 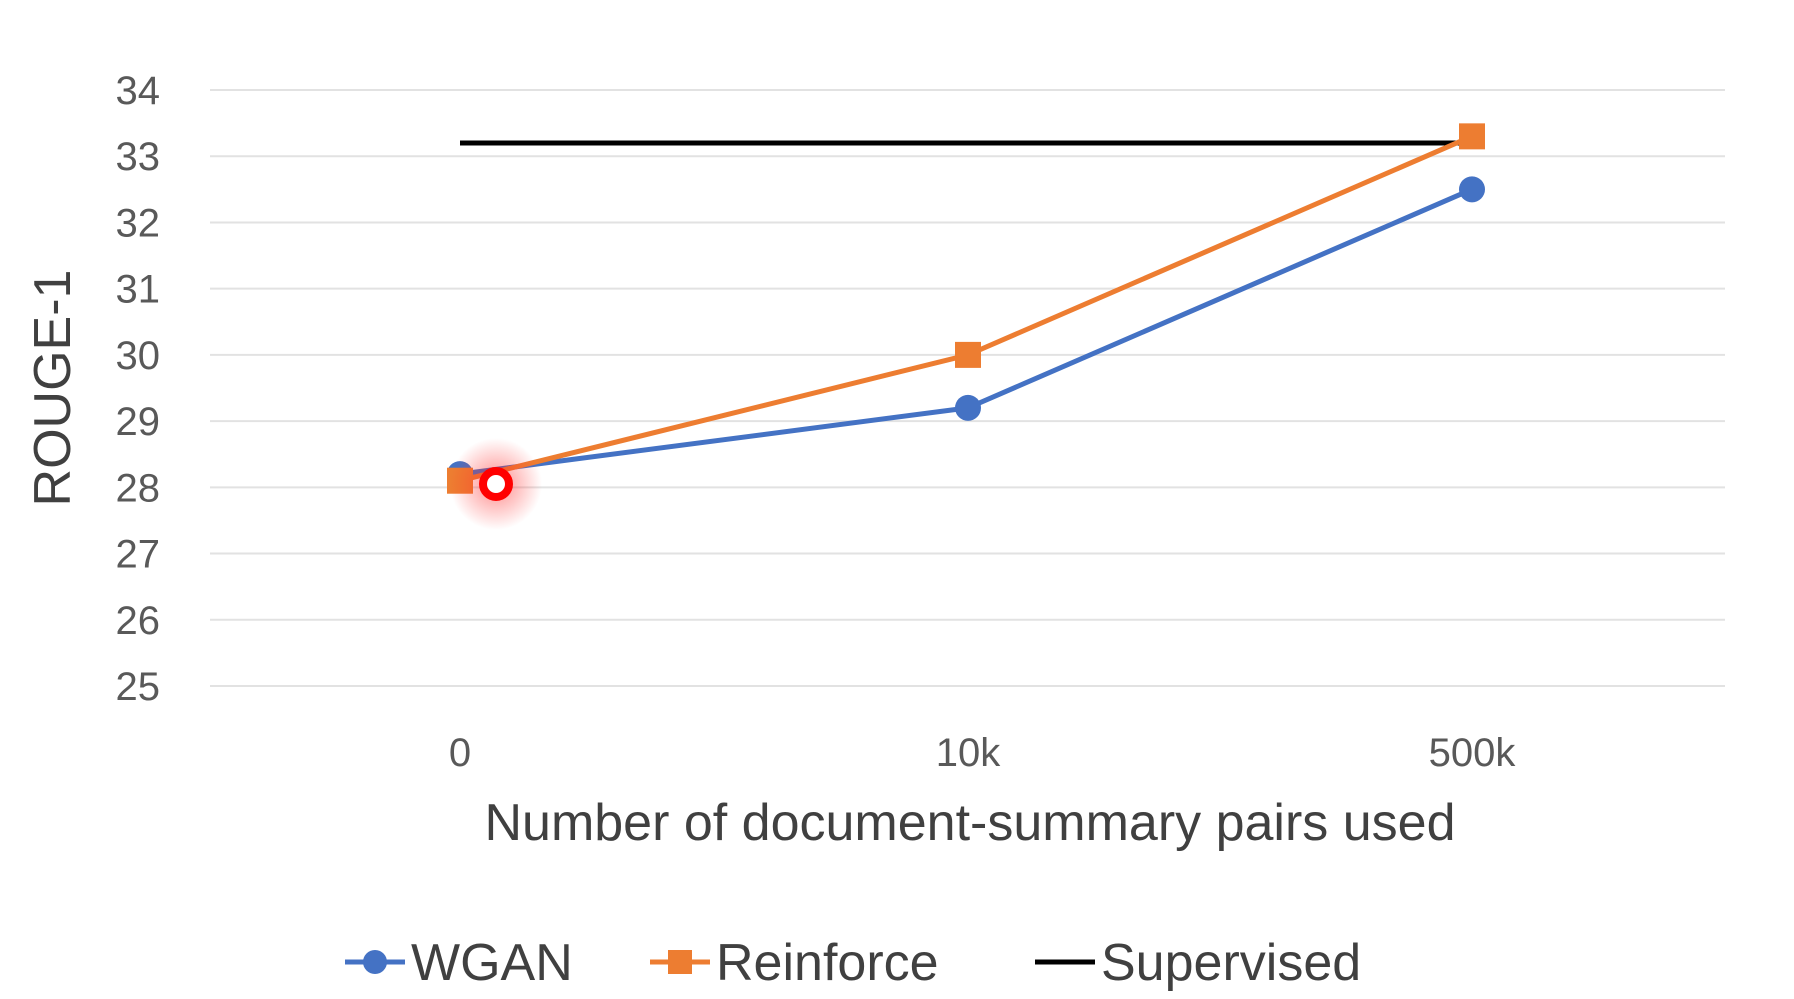 I want to click on x-axis-tick-labels: 0 10k 500k, so click(x=982, y=753).